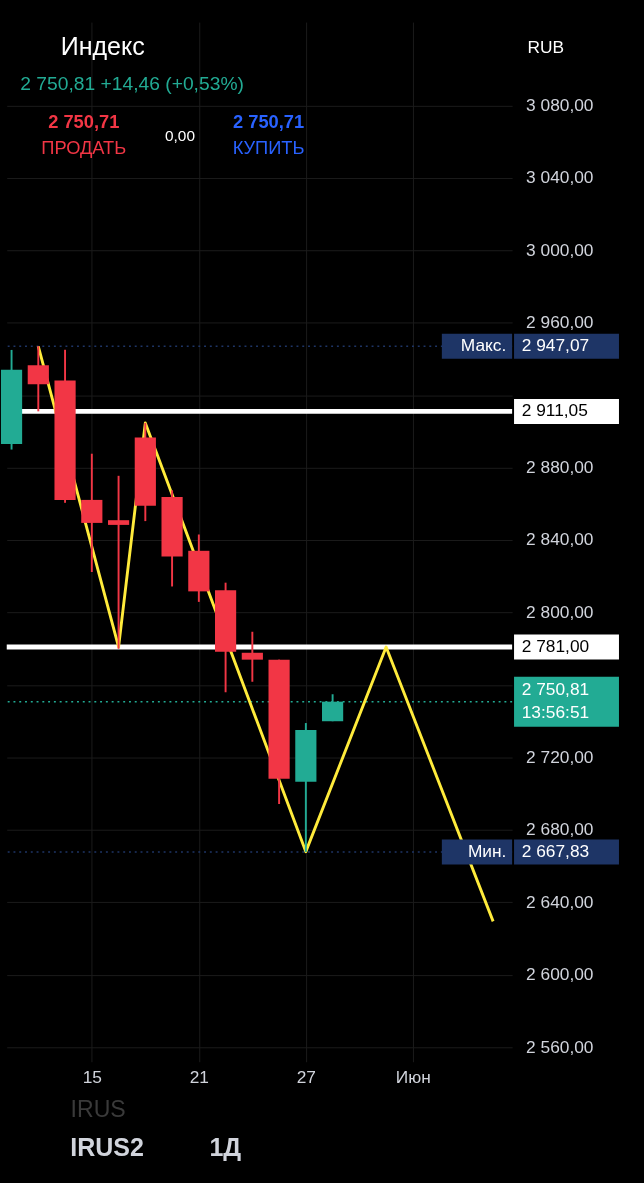 The image size is (644, 1200). I want to click on annotation: 2 750,81 +14,46 (+0,53%), so click(132, 84).